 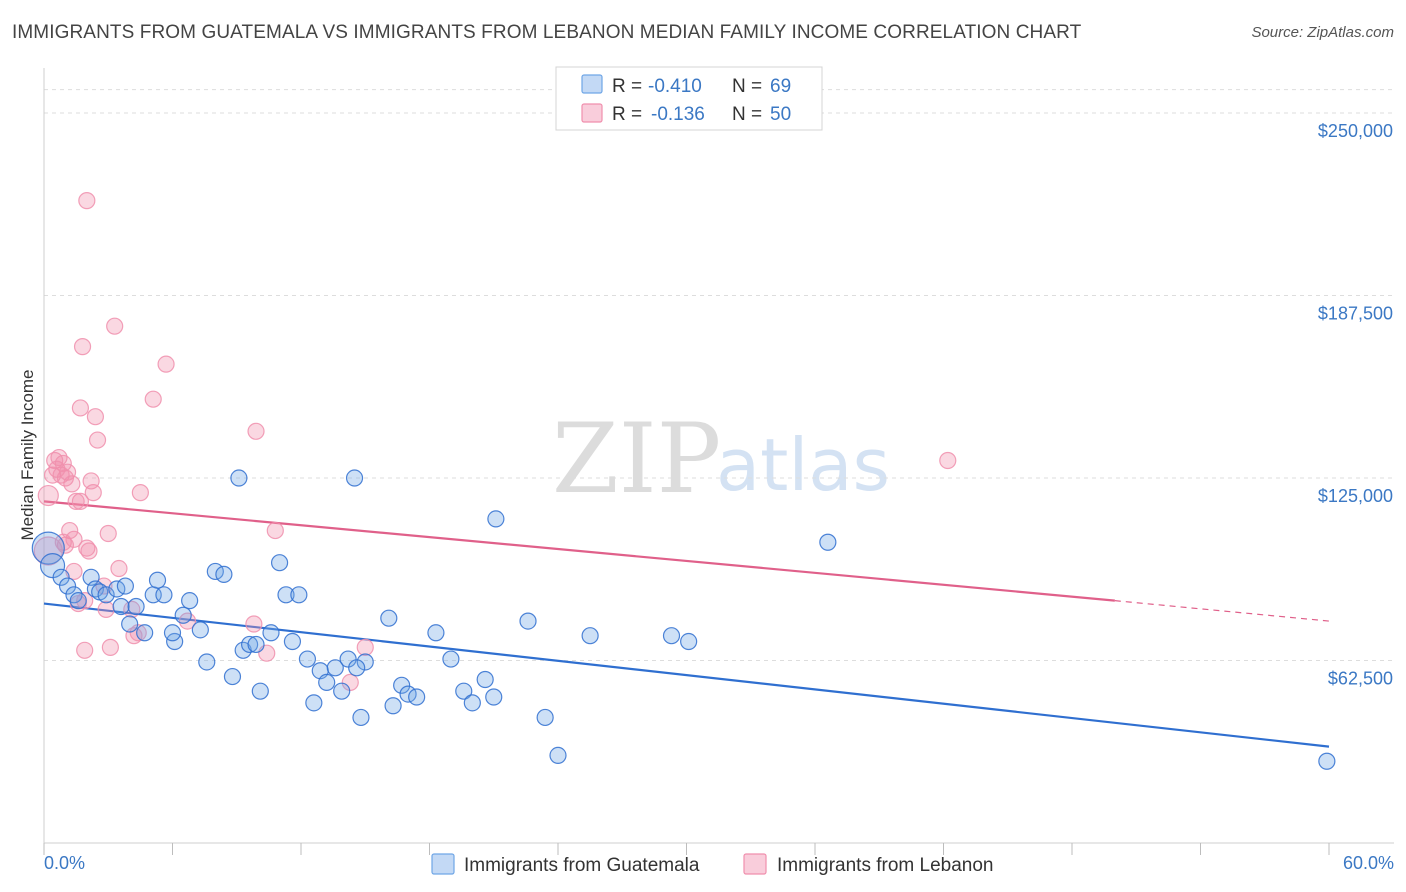 I want to click on x-tick-label-max: 60.0%, so click(x=1368, y=863).